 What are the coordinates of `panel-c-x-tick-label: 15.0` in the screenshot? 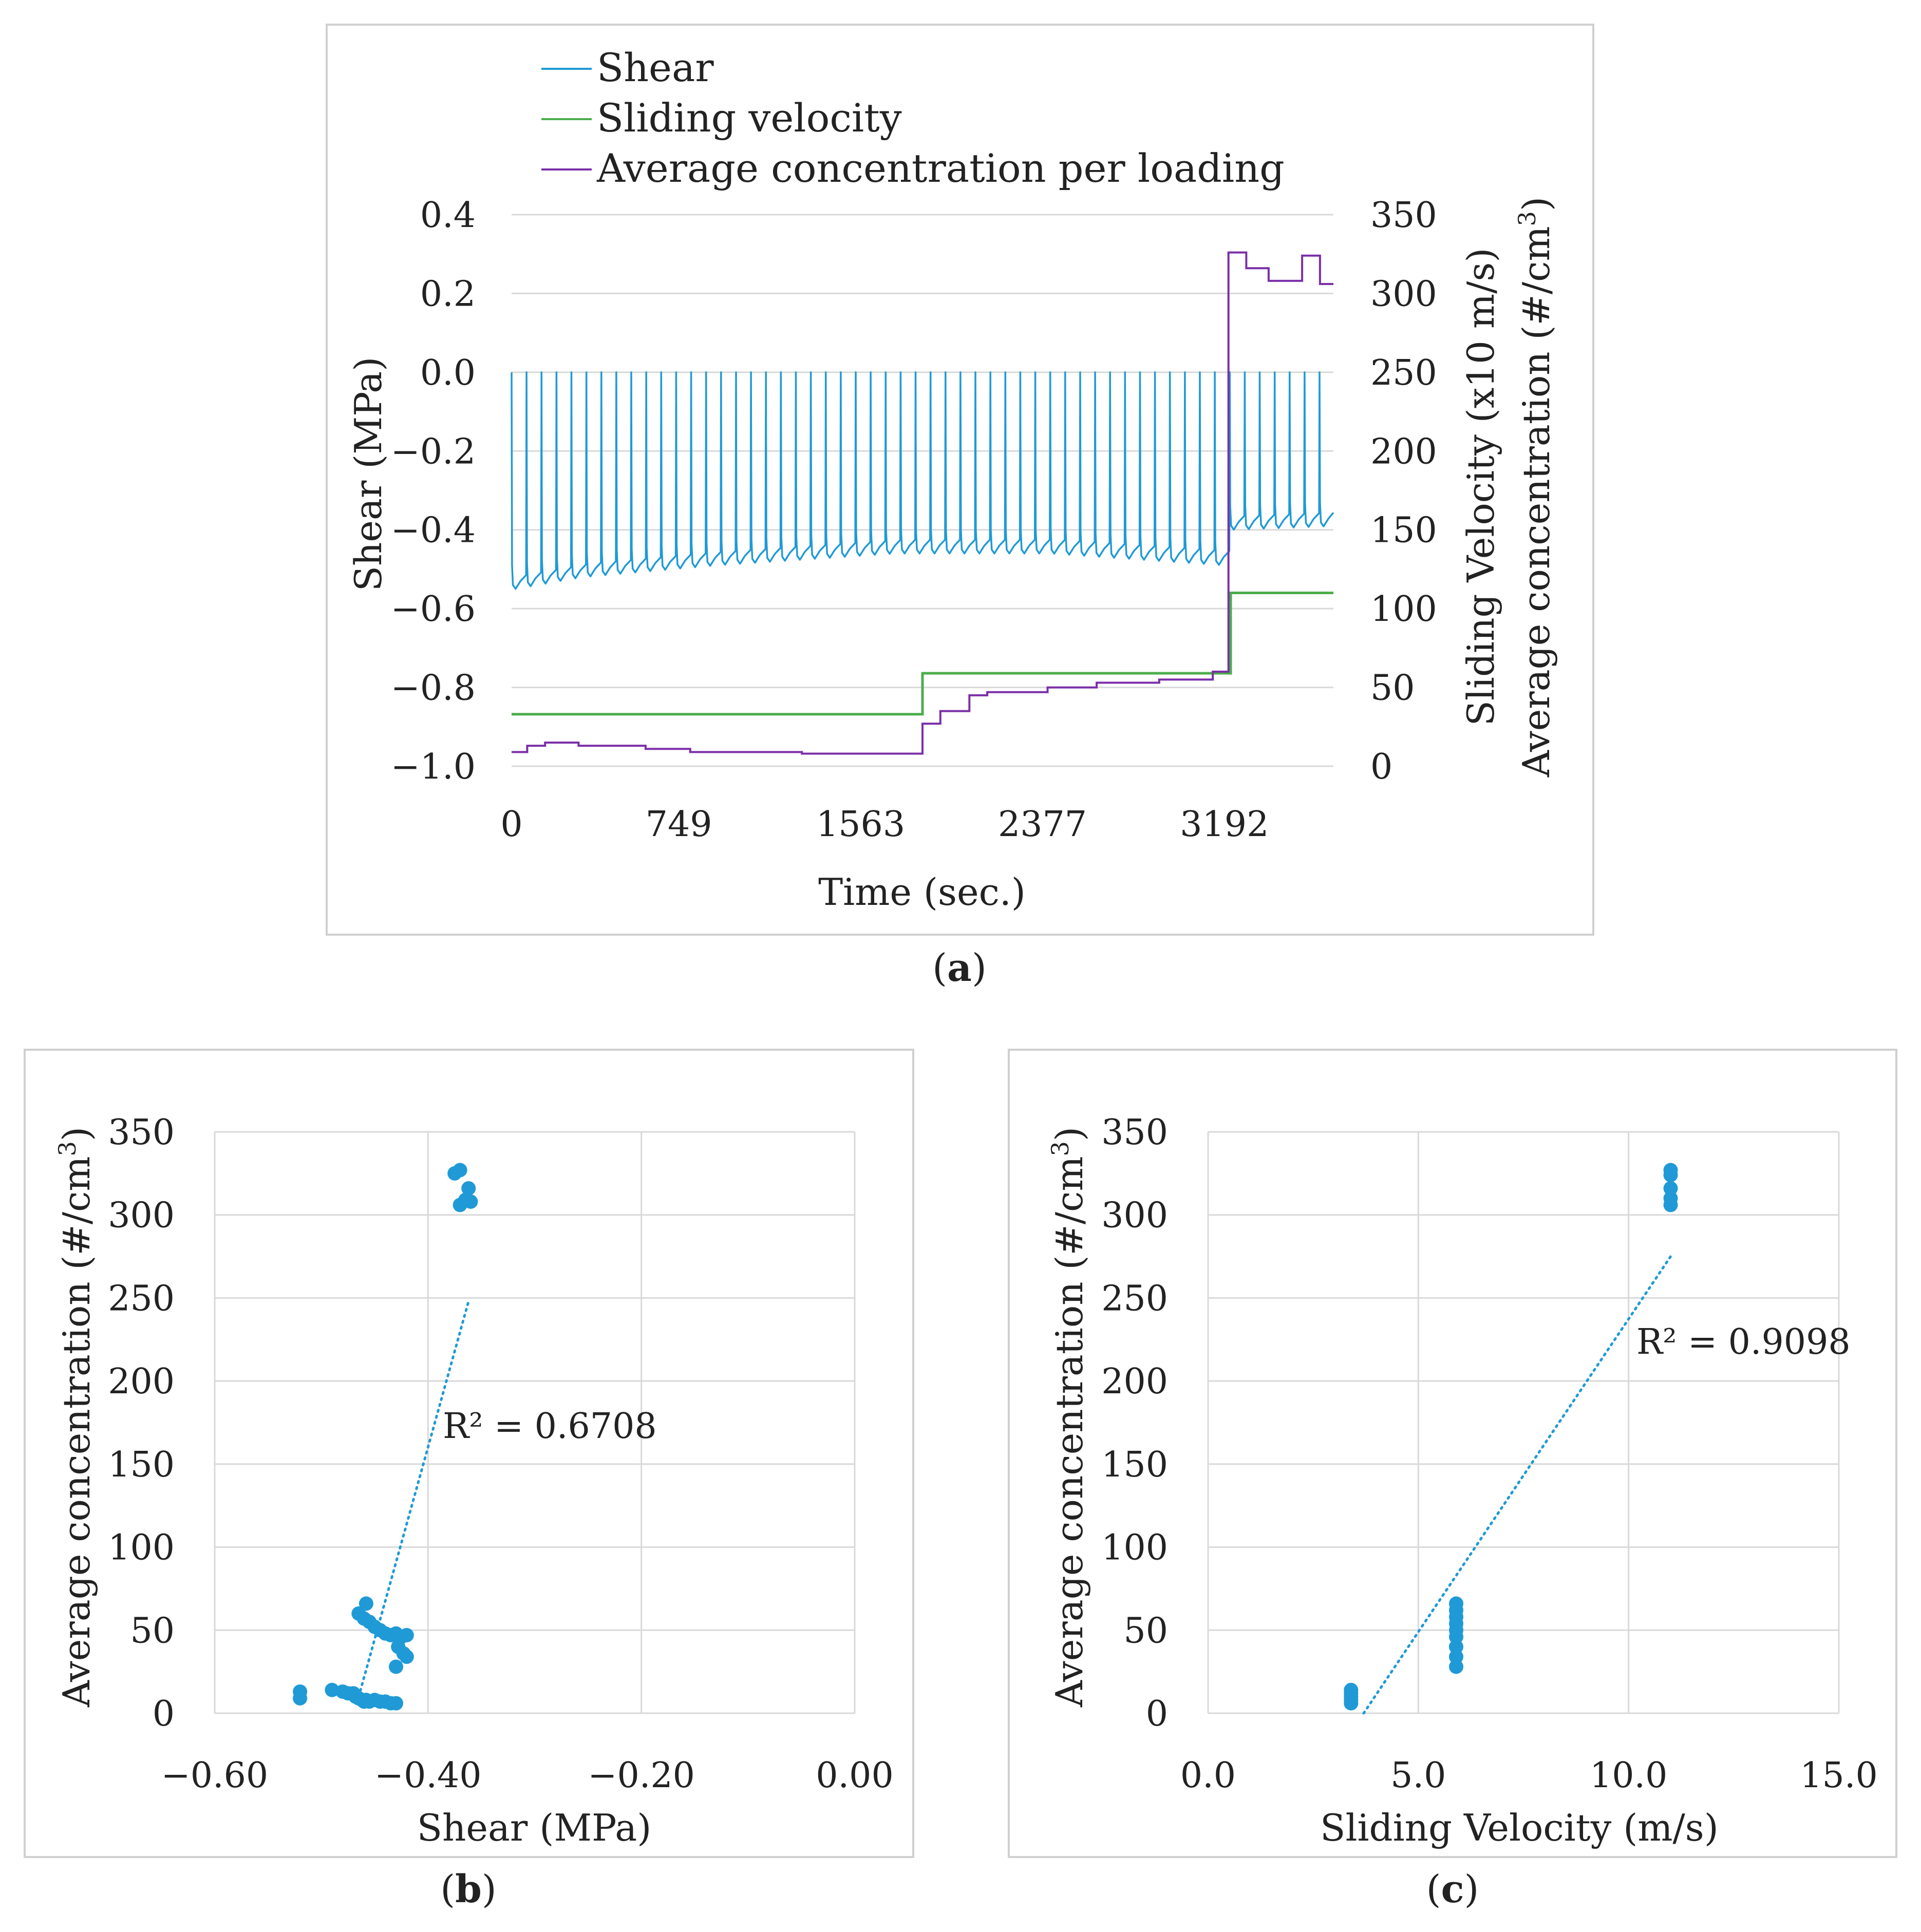 It's located at (1838, 1776).